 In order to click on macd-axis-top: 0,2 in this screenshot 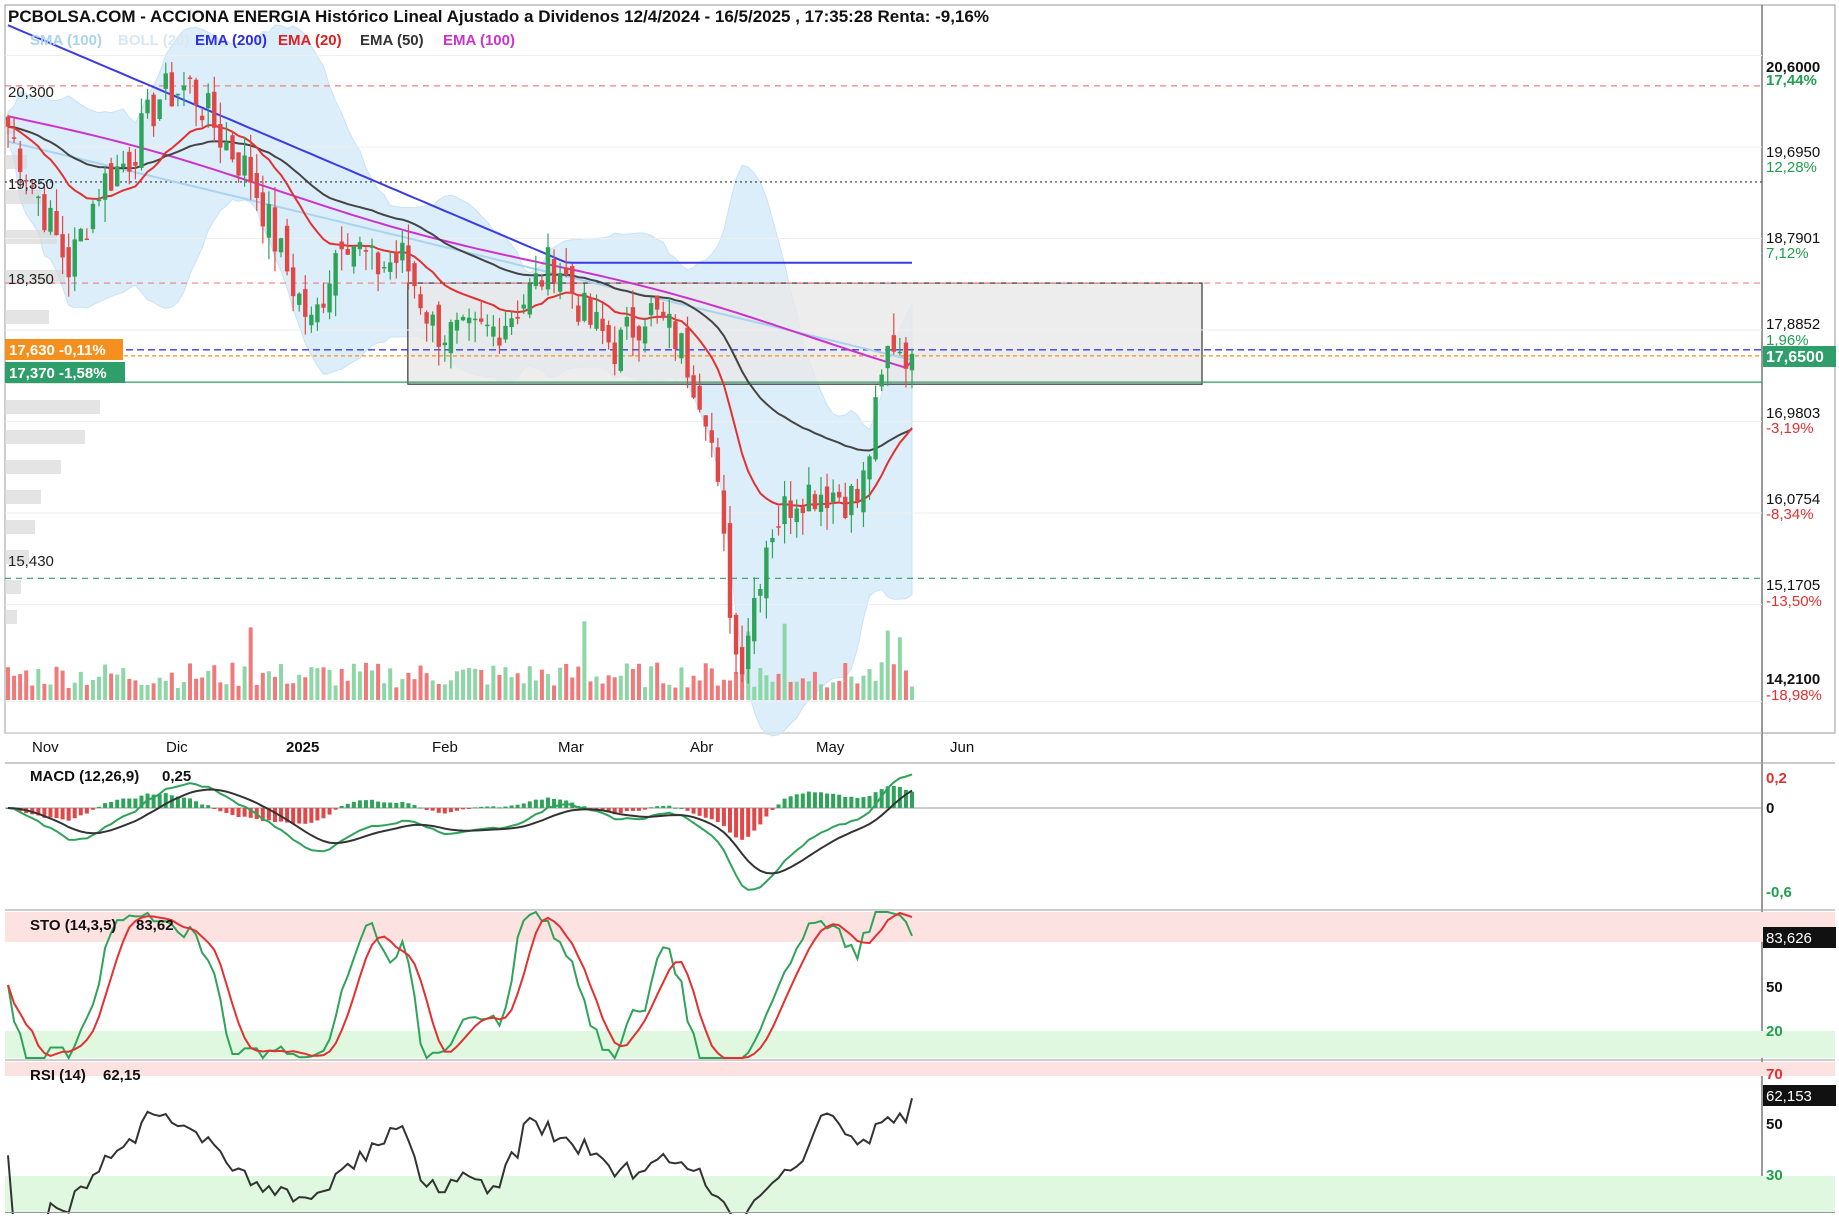, I will do `click(1776, 778)`.